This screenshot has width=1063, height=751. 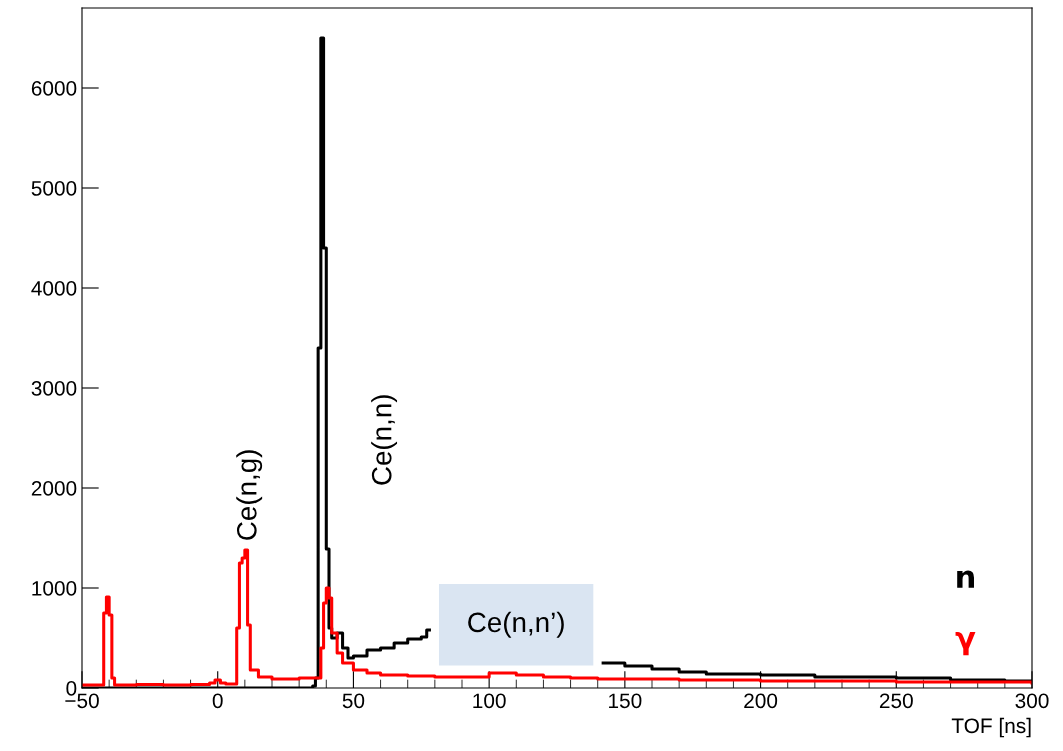 What do you see at coordinates (1032, 701) in the screenshot?
I see `x-tick-label: 300` at bounding box center [1032, 701].